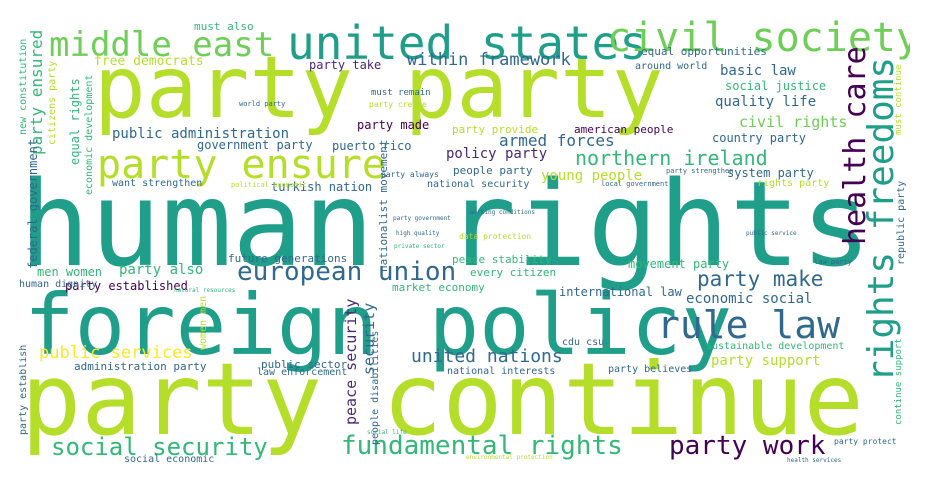  What do you see at coordinates (503, 212) in the screenshot?
I see `word-working-conditions: working conditions` at bounding box center [503, 212].